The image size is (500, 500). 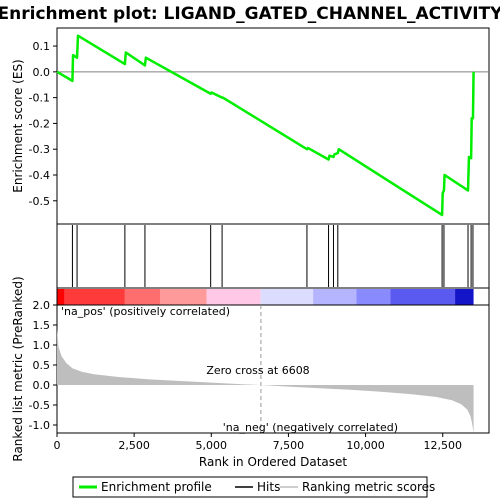 What do you see at coordinates (57, 445) in the screenshot?
I see `x-tick-label: 0` at bounding box center [57, 445].